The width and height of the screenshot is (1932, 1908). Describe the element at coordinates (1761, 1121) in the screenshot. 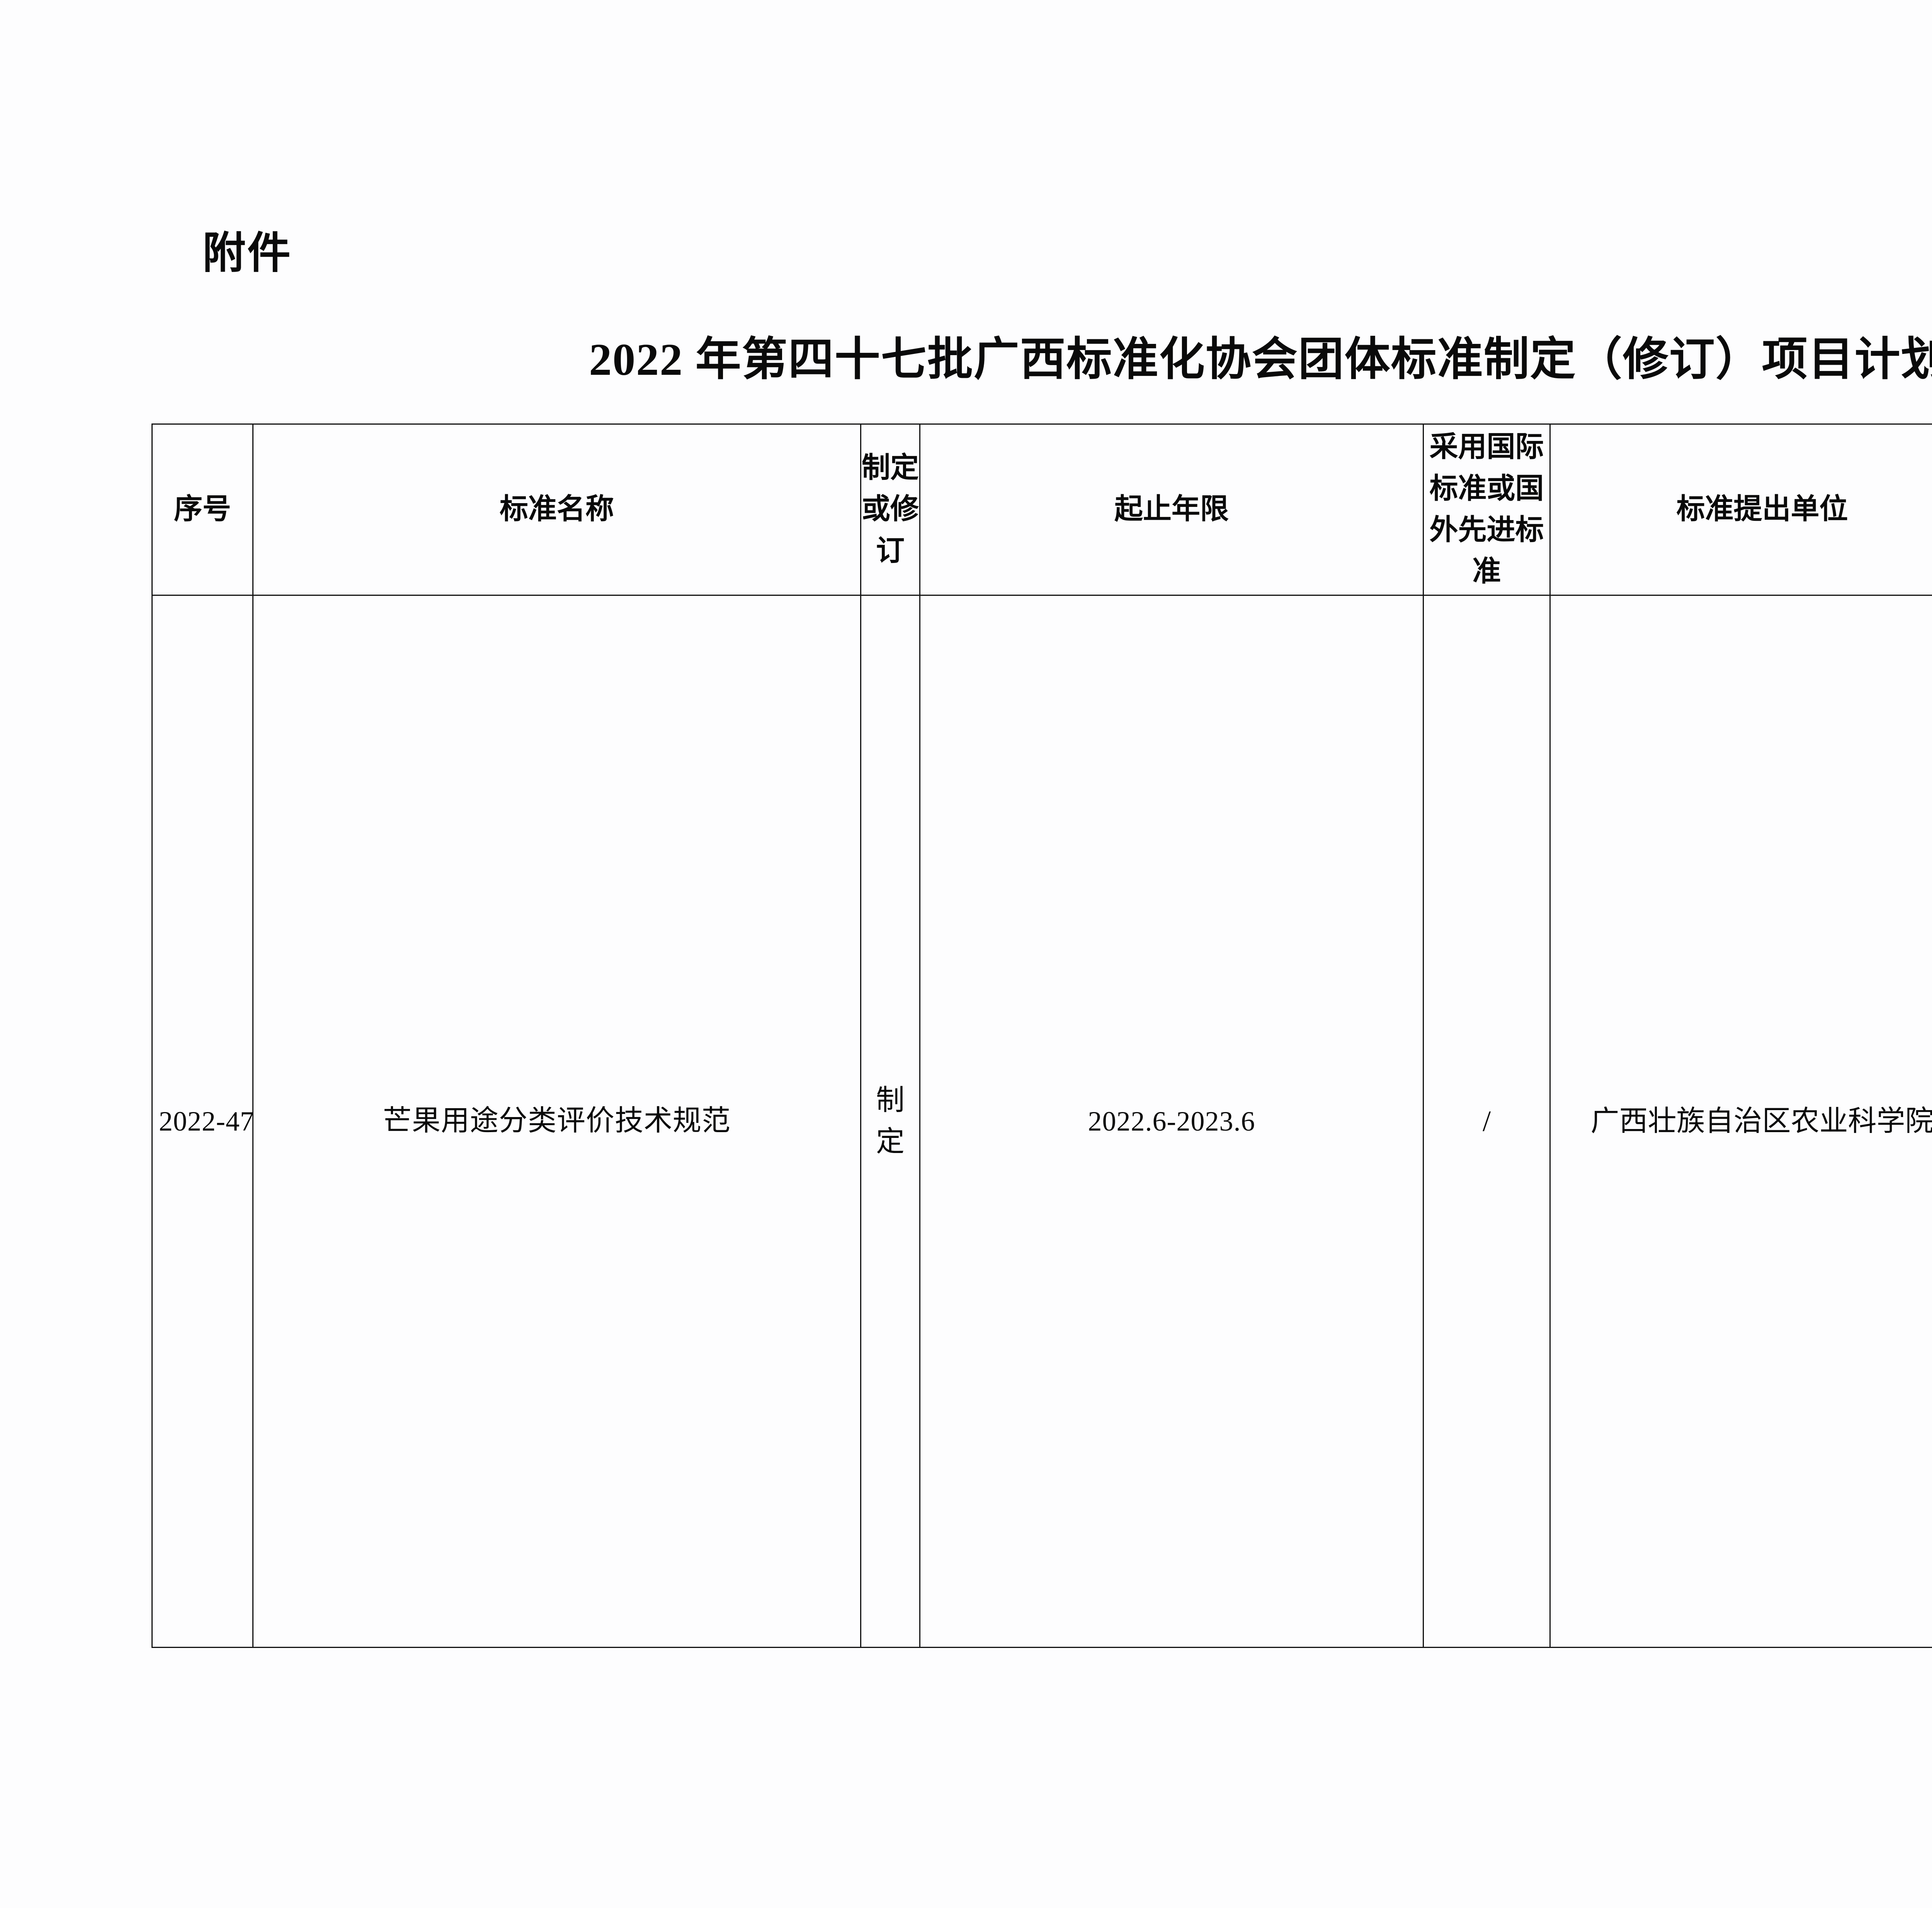

I see `cell-proposer-text: 广西壮族自治区农业科学院` at that location.